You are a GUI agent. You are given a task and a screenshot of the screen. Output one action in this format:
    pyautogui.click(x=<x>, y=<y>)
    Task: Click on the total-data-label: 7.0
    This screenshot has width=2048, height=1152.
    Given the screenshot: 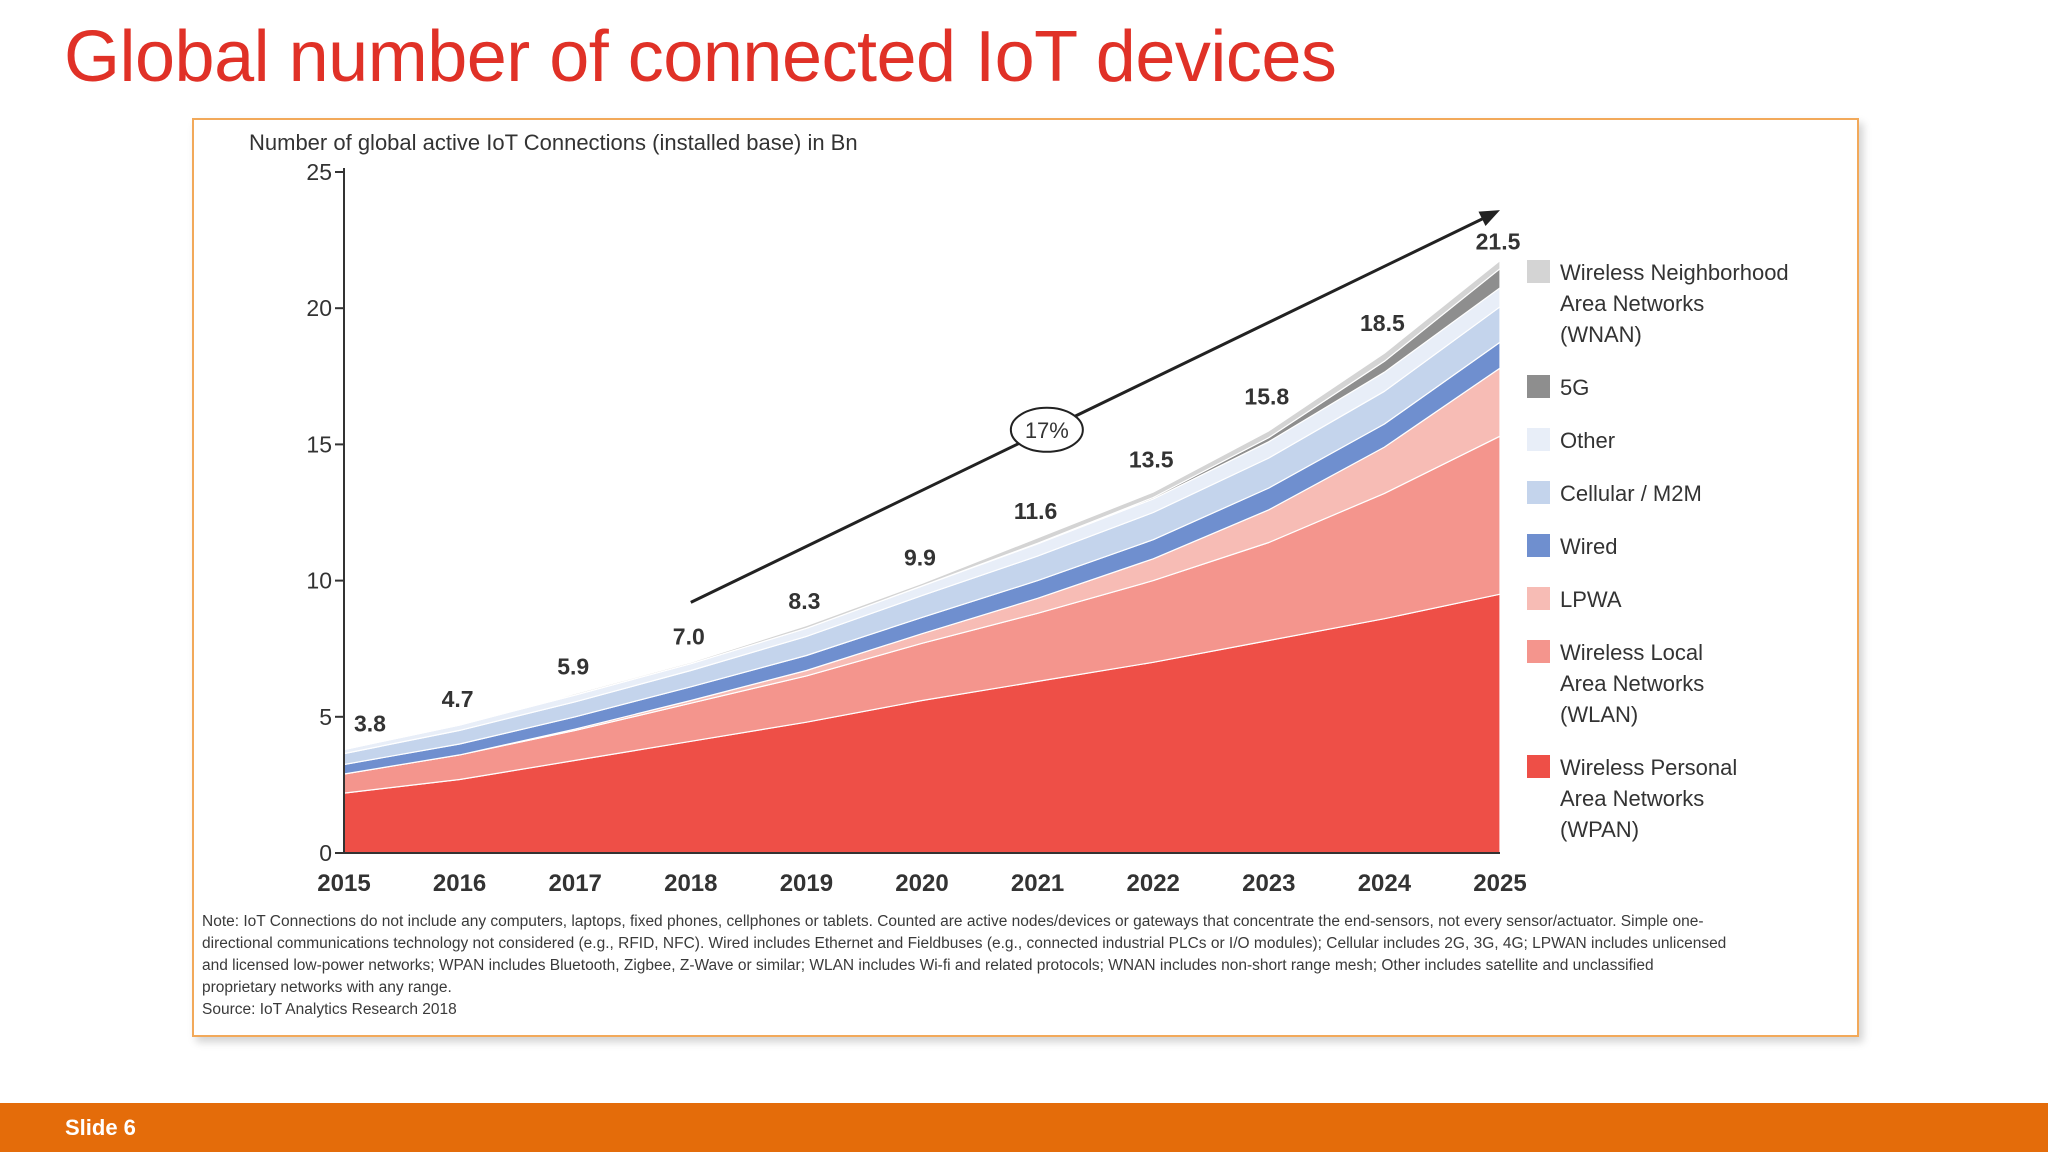 What is the action you would take?
    pyautogui.click(x=689, y=636)
    